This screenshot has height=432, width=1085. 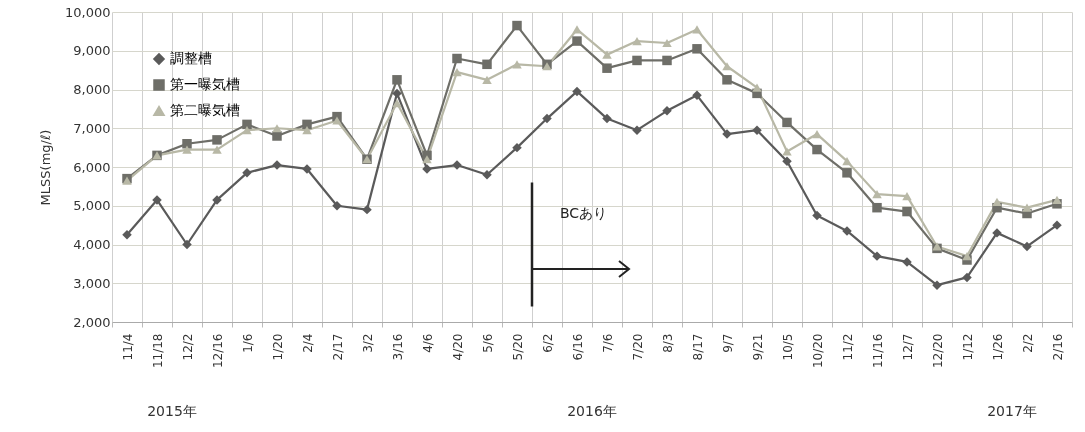 I want to click on x-tick-label: 2/2, so click(x=1027, y=343).